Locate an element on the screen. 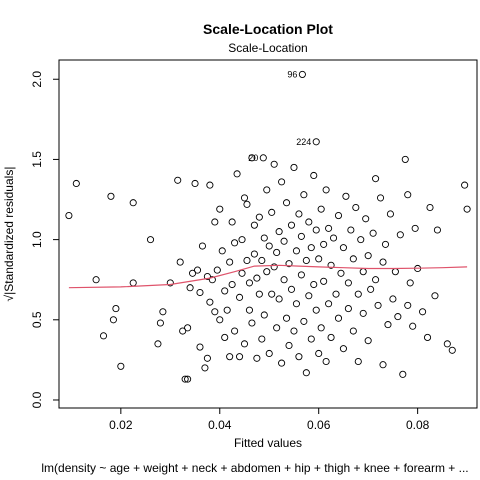 Image resolution: width=480 pixels, height=480 pixels. outlier-label: 20 is located at coordinates (253, 158).